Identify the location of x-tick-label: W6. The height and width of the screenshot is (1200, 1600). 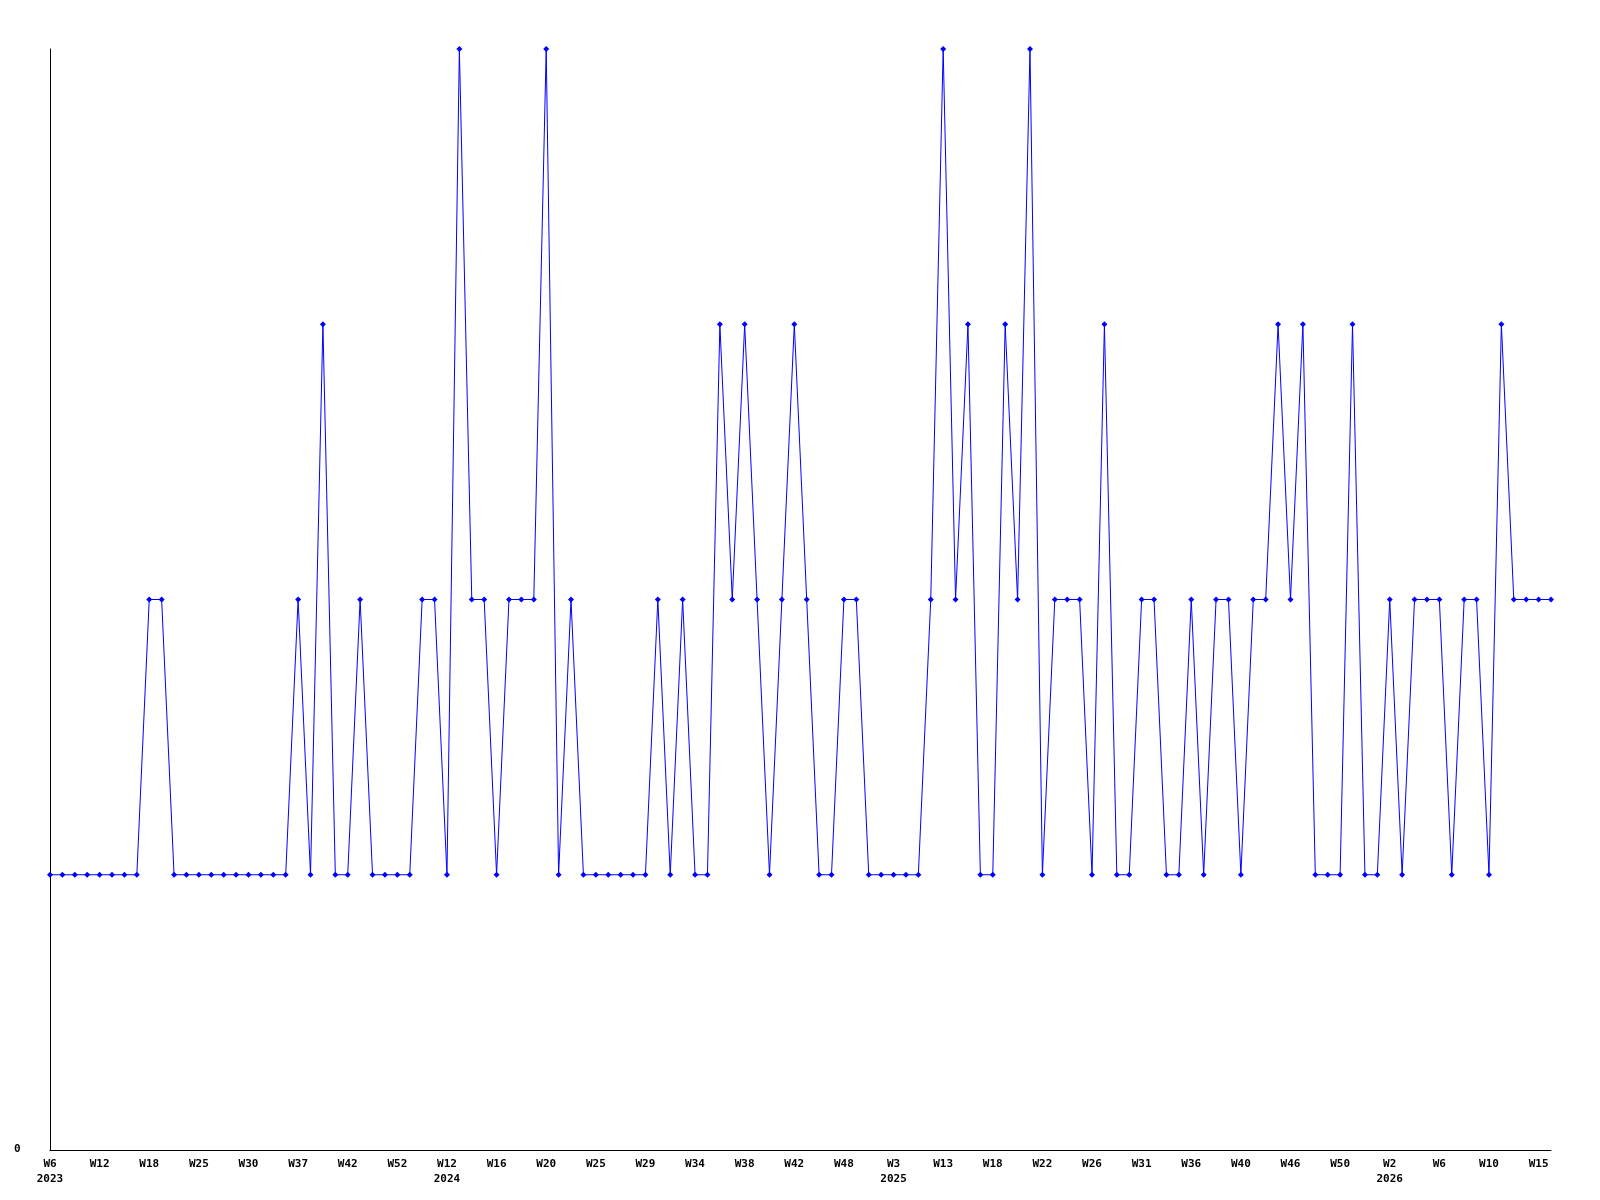
(1439, 1163).